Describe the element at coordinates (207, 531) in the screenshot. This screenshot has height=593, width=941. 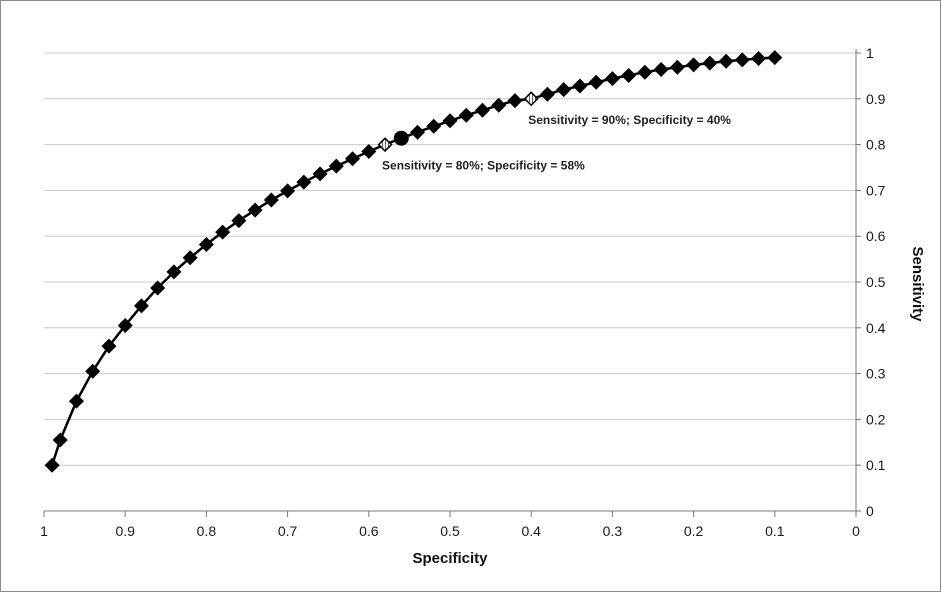
I see `x-tick-label: 0.8` at that location.